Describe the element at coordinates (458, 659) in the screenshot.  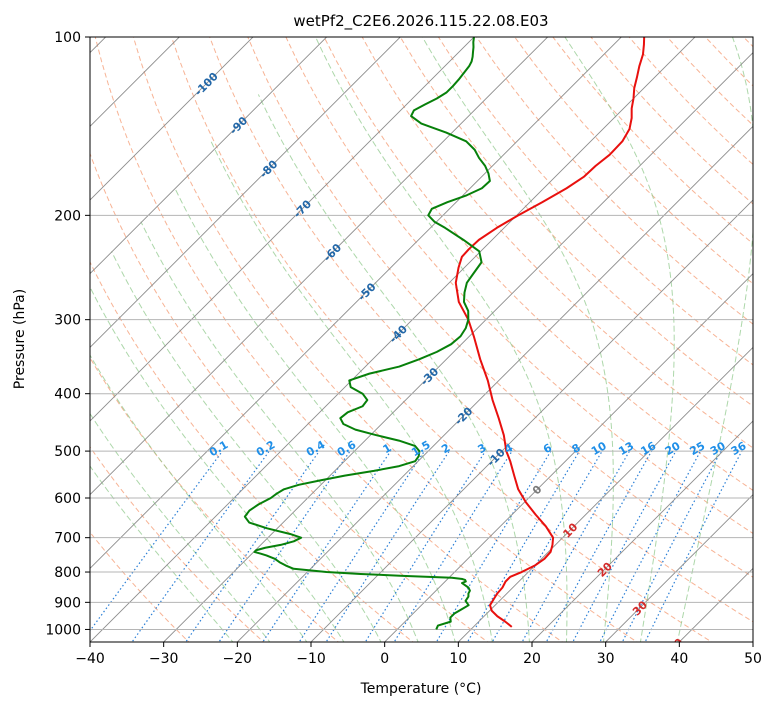
I see `x-tick-label: 10` at that location.